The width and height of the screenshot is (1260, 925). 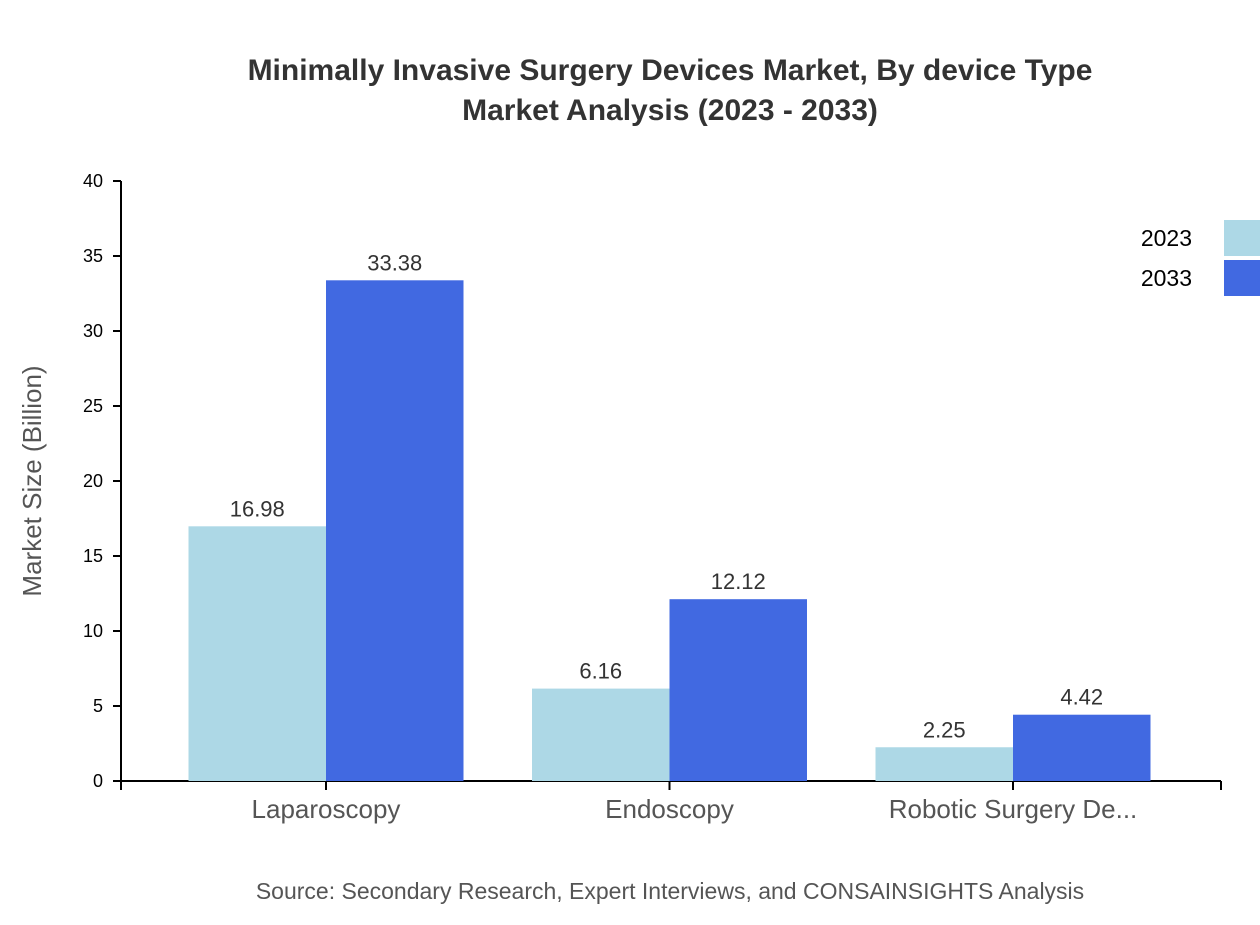 I want to click on y-tick-label: 20, so click(x=93, y=481).